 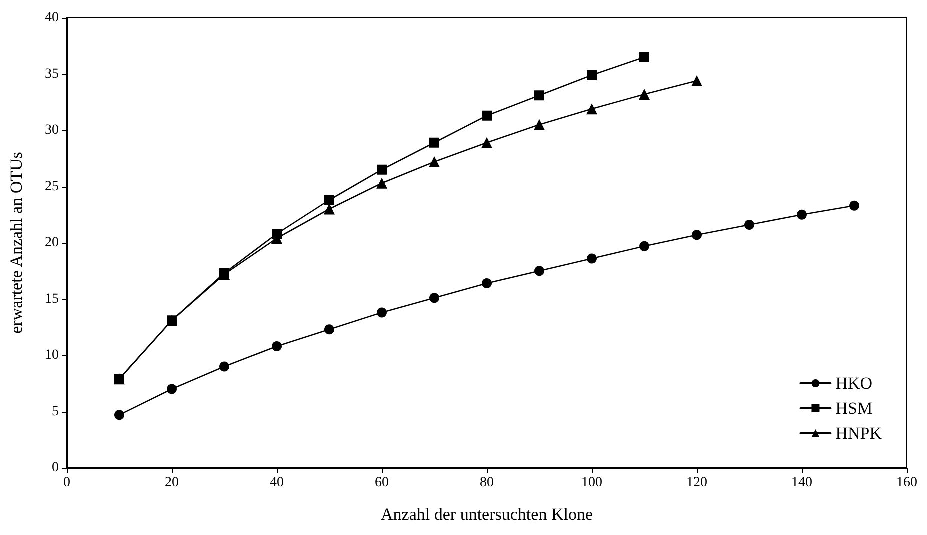 I want to click on x-axis-title: Anzahl der untersuchten Klone, so click(x=487, y=514).